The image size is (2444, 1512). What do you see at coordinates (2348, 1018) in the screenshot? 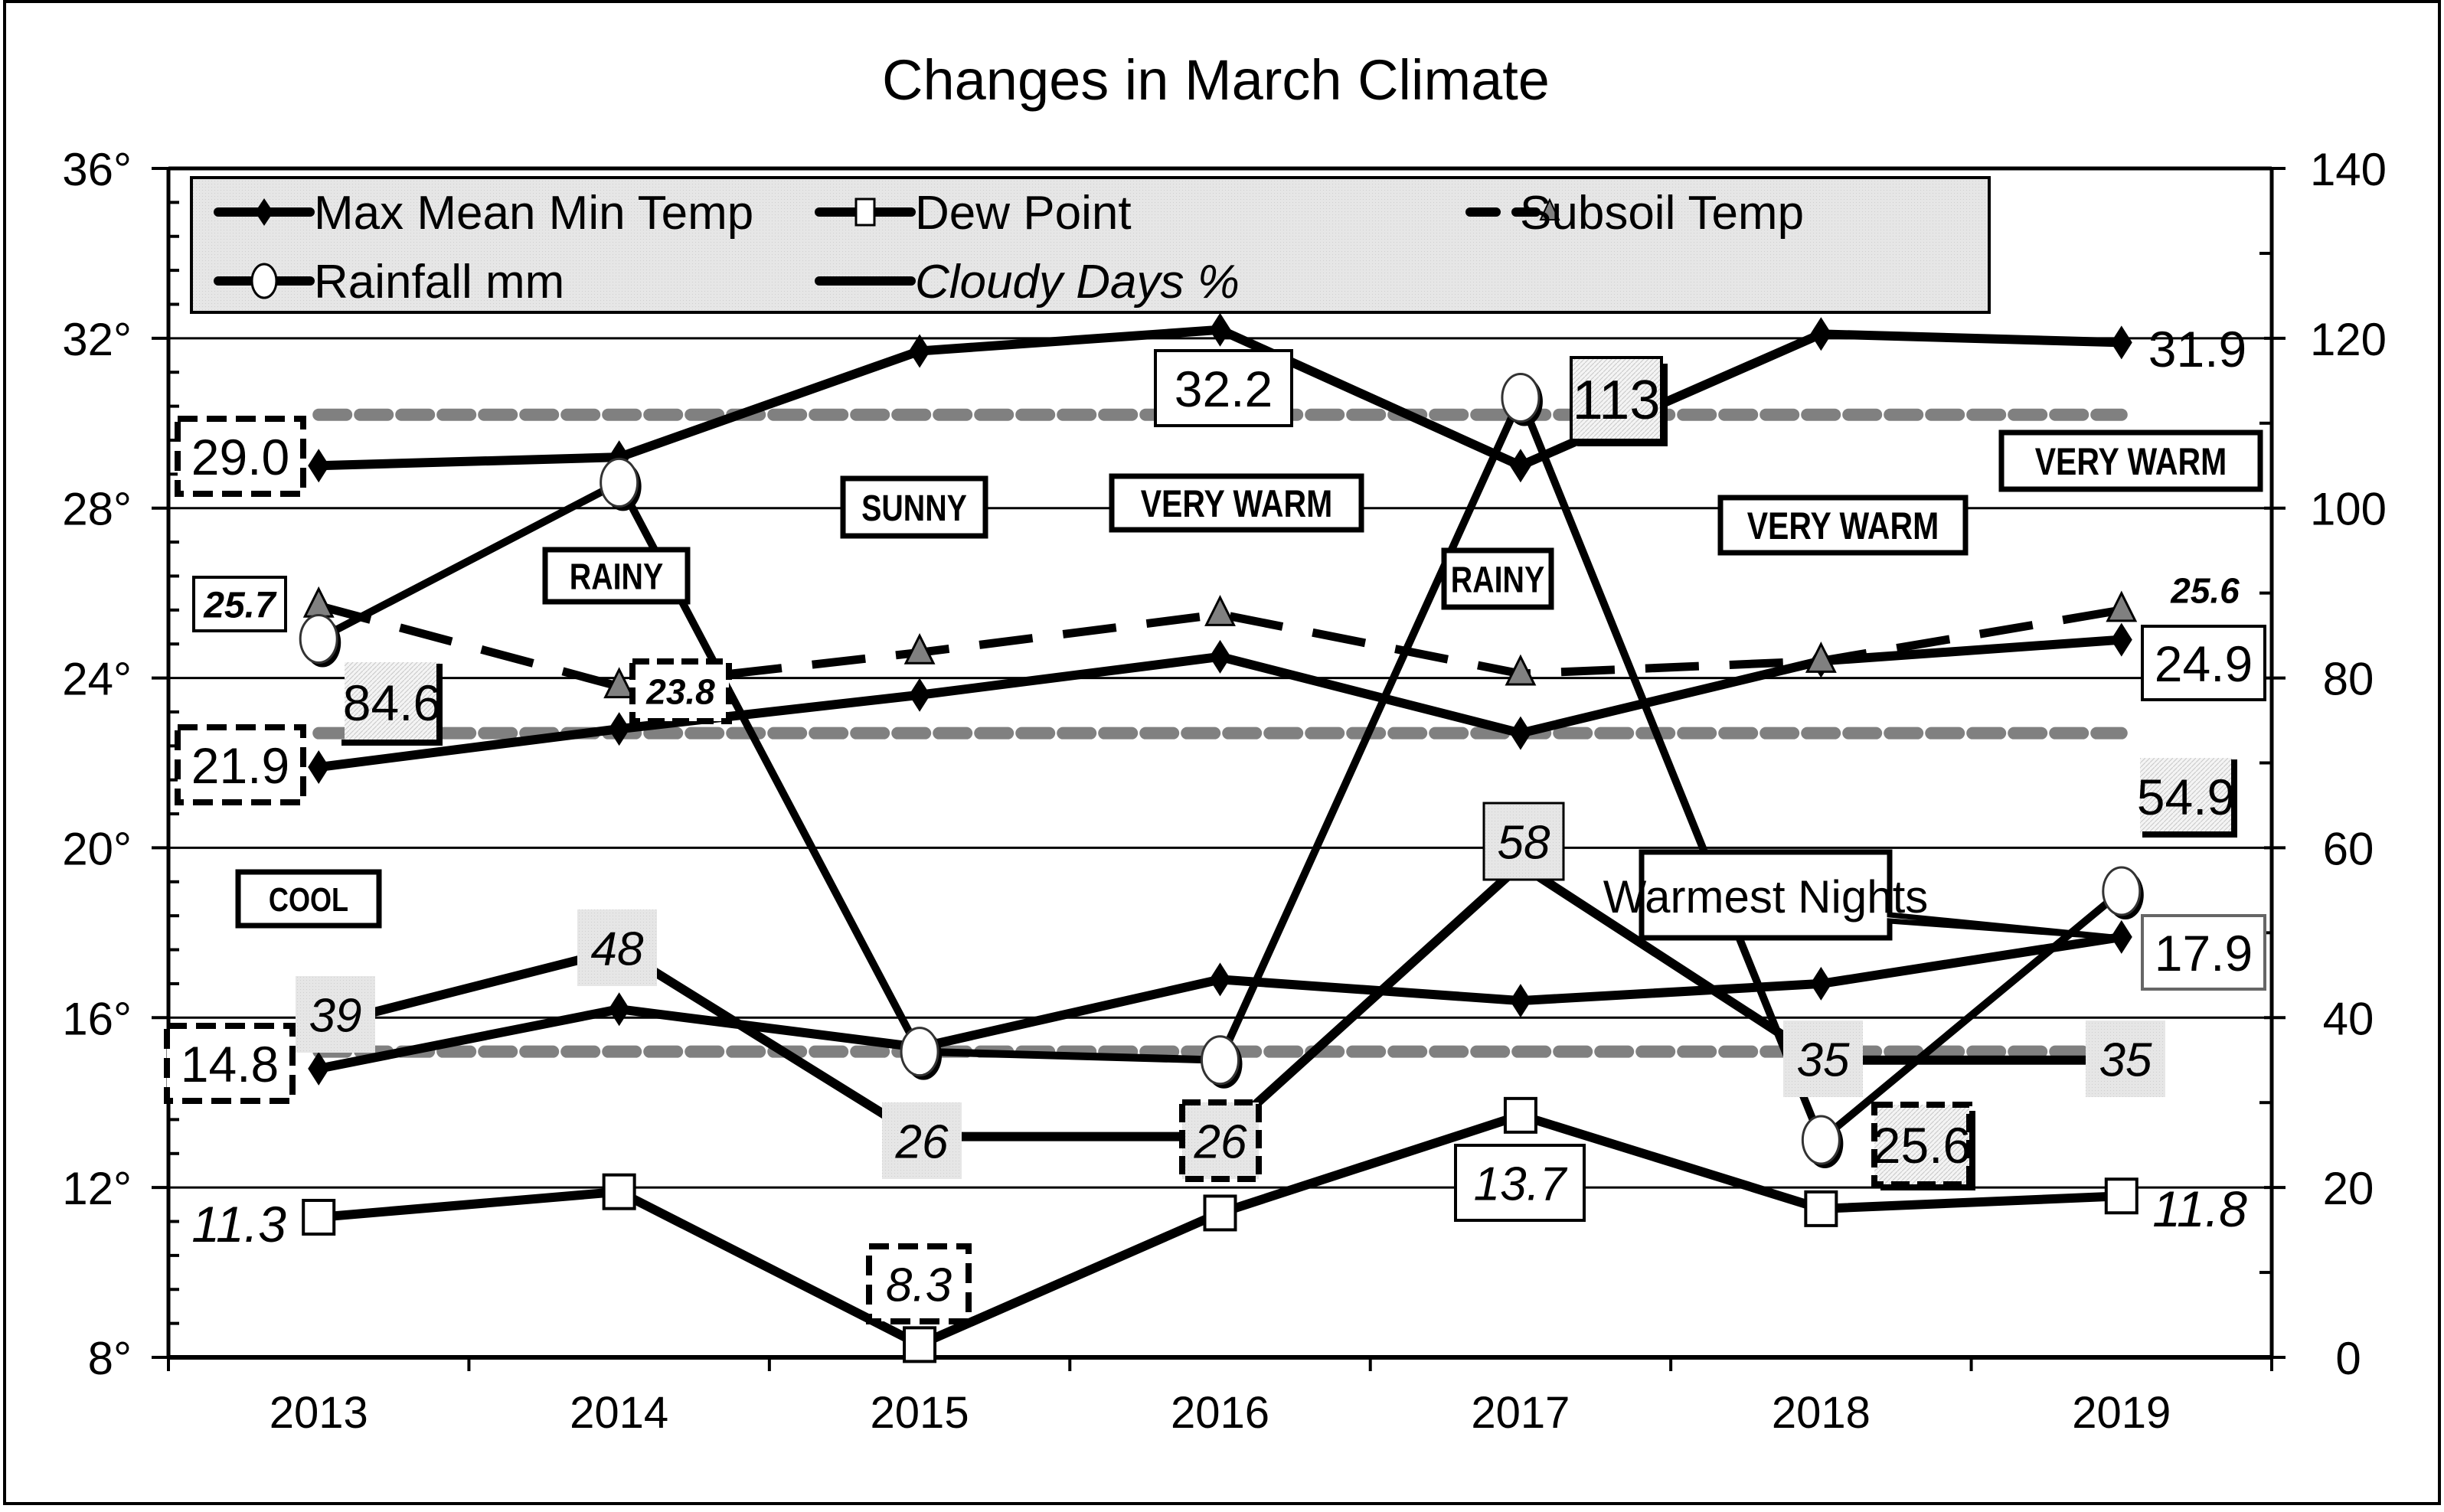
I see `y-right-tick-label: 40` at bounding box center [2348, 1018].